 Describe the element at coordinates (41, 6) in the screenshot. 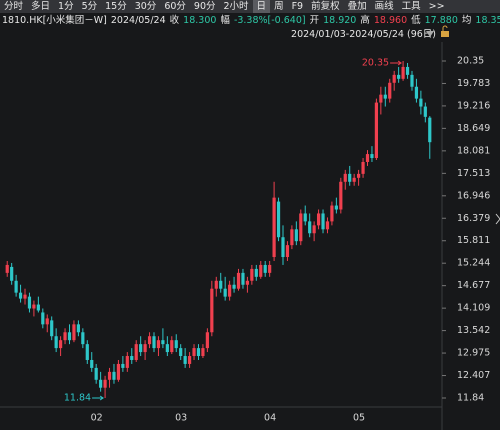

I see `toolbar-tab: 多日` at that location.